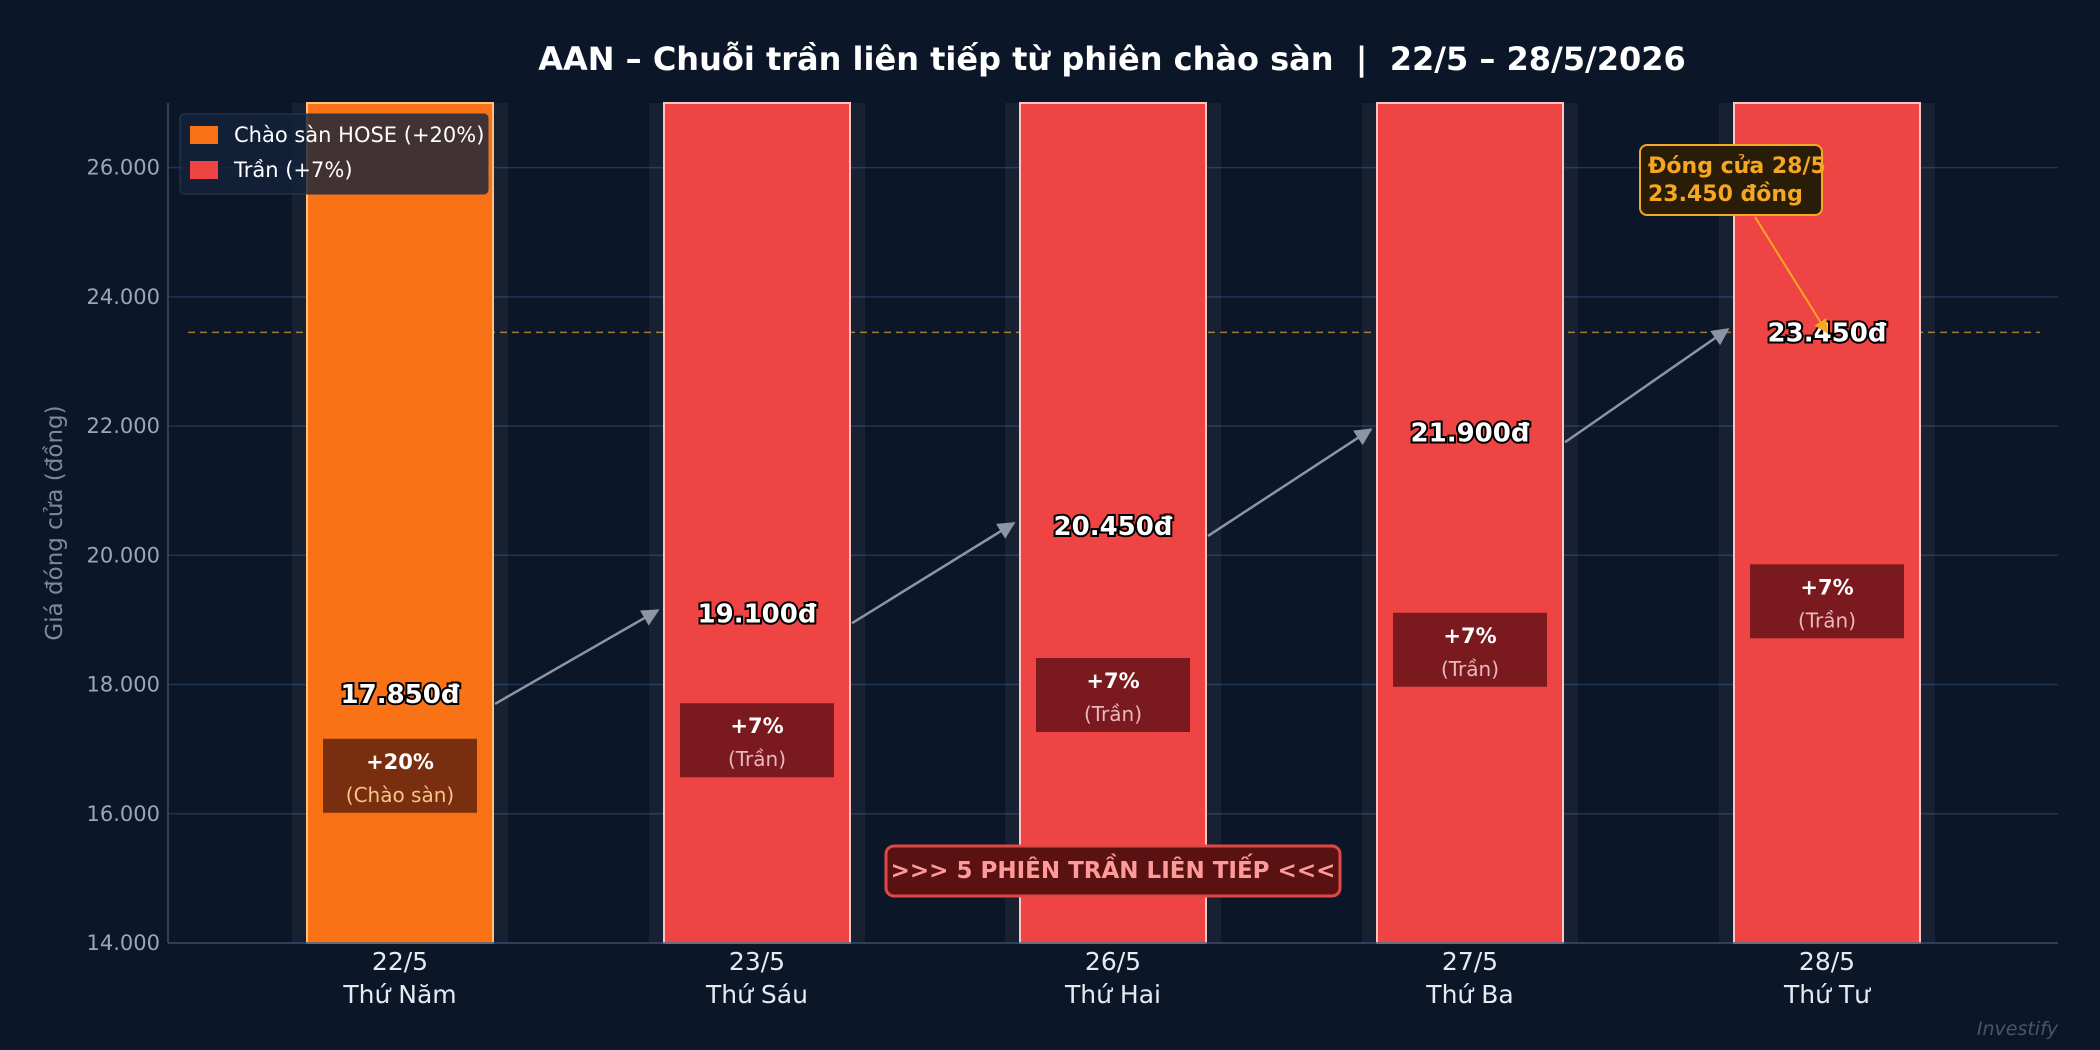  I want to click on x-tick-label-weekday: Thứ Năm, so click(399, 994).